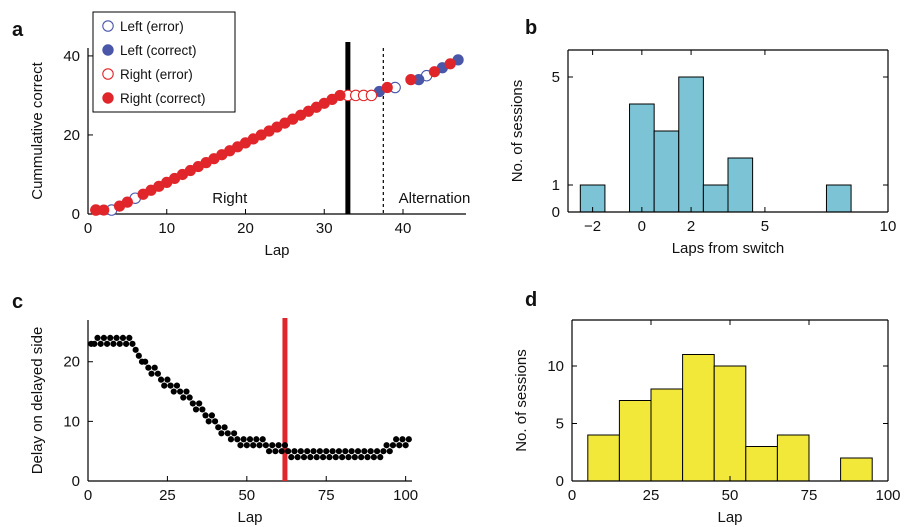  I want to click on y-tick-label: 1, so click(556, 185).